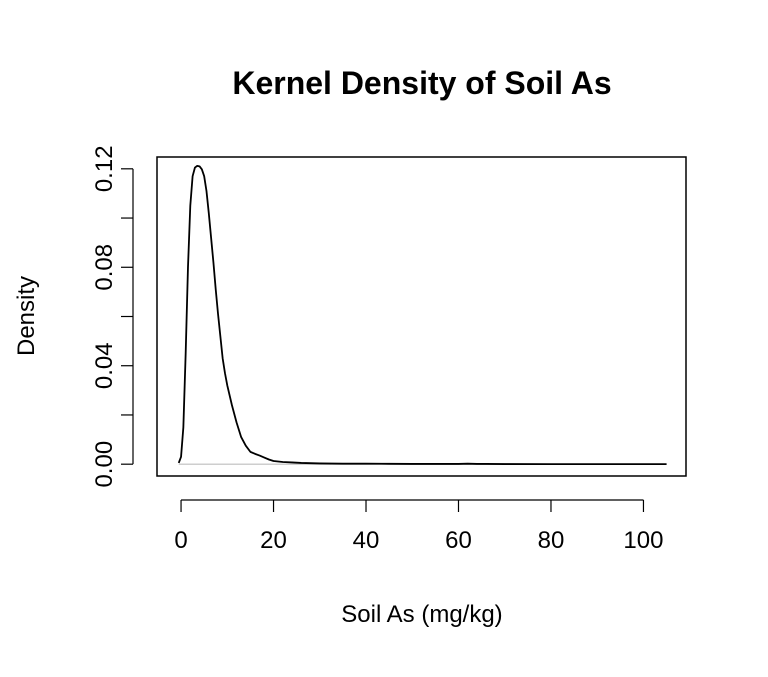 This screenshot has height=677, width=768. I want to click on y-axis-label: Density, so click(26, 316).